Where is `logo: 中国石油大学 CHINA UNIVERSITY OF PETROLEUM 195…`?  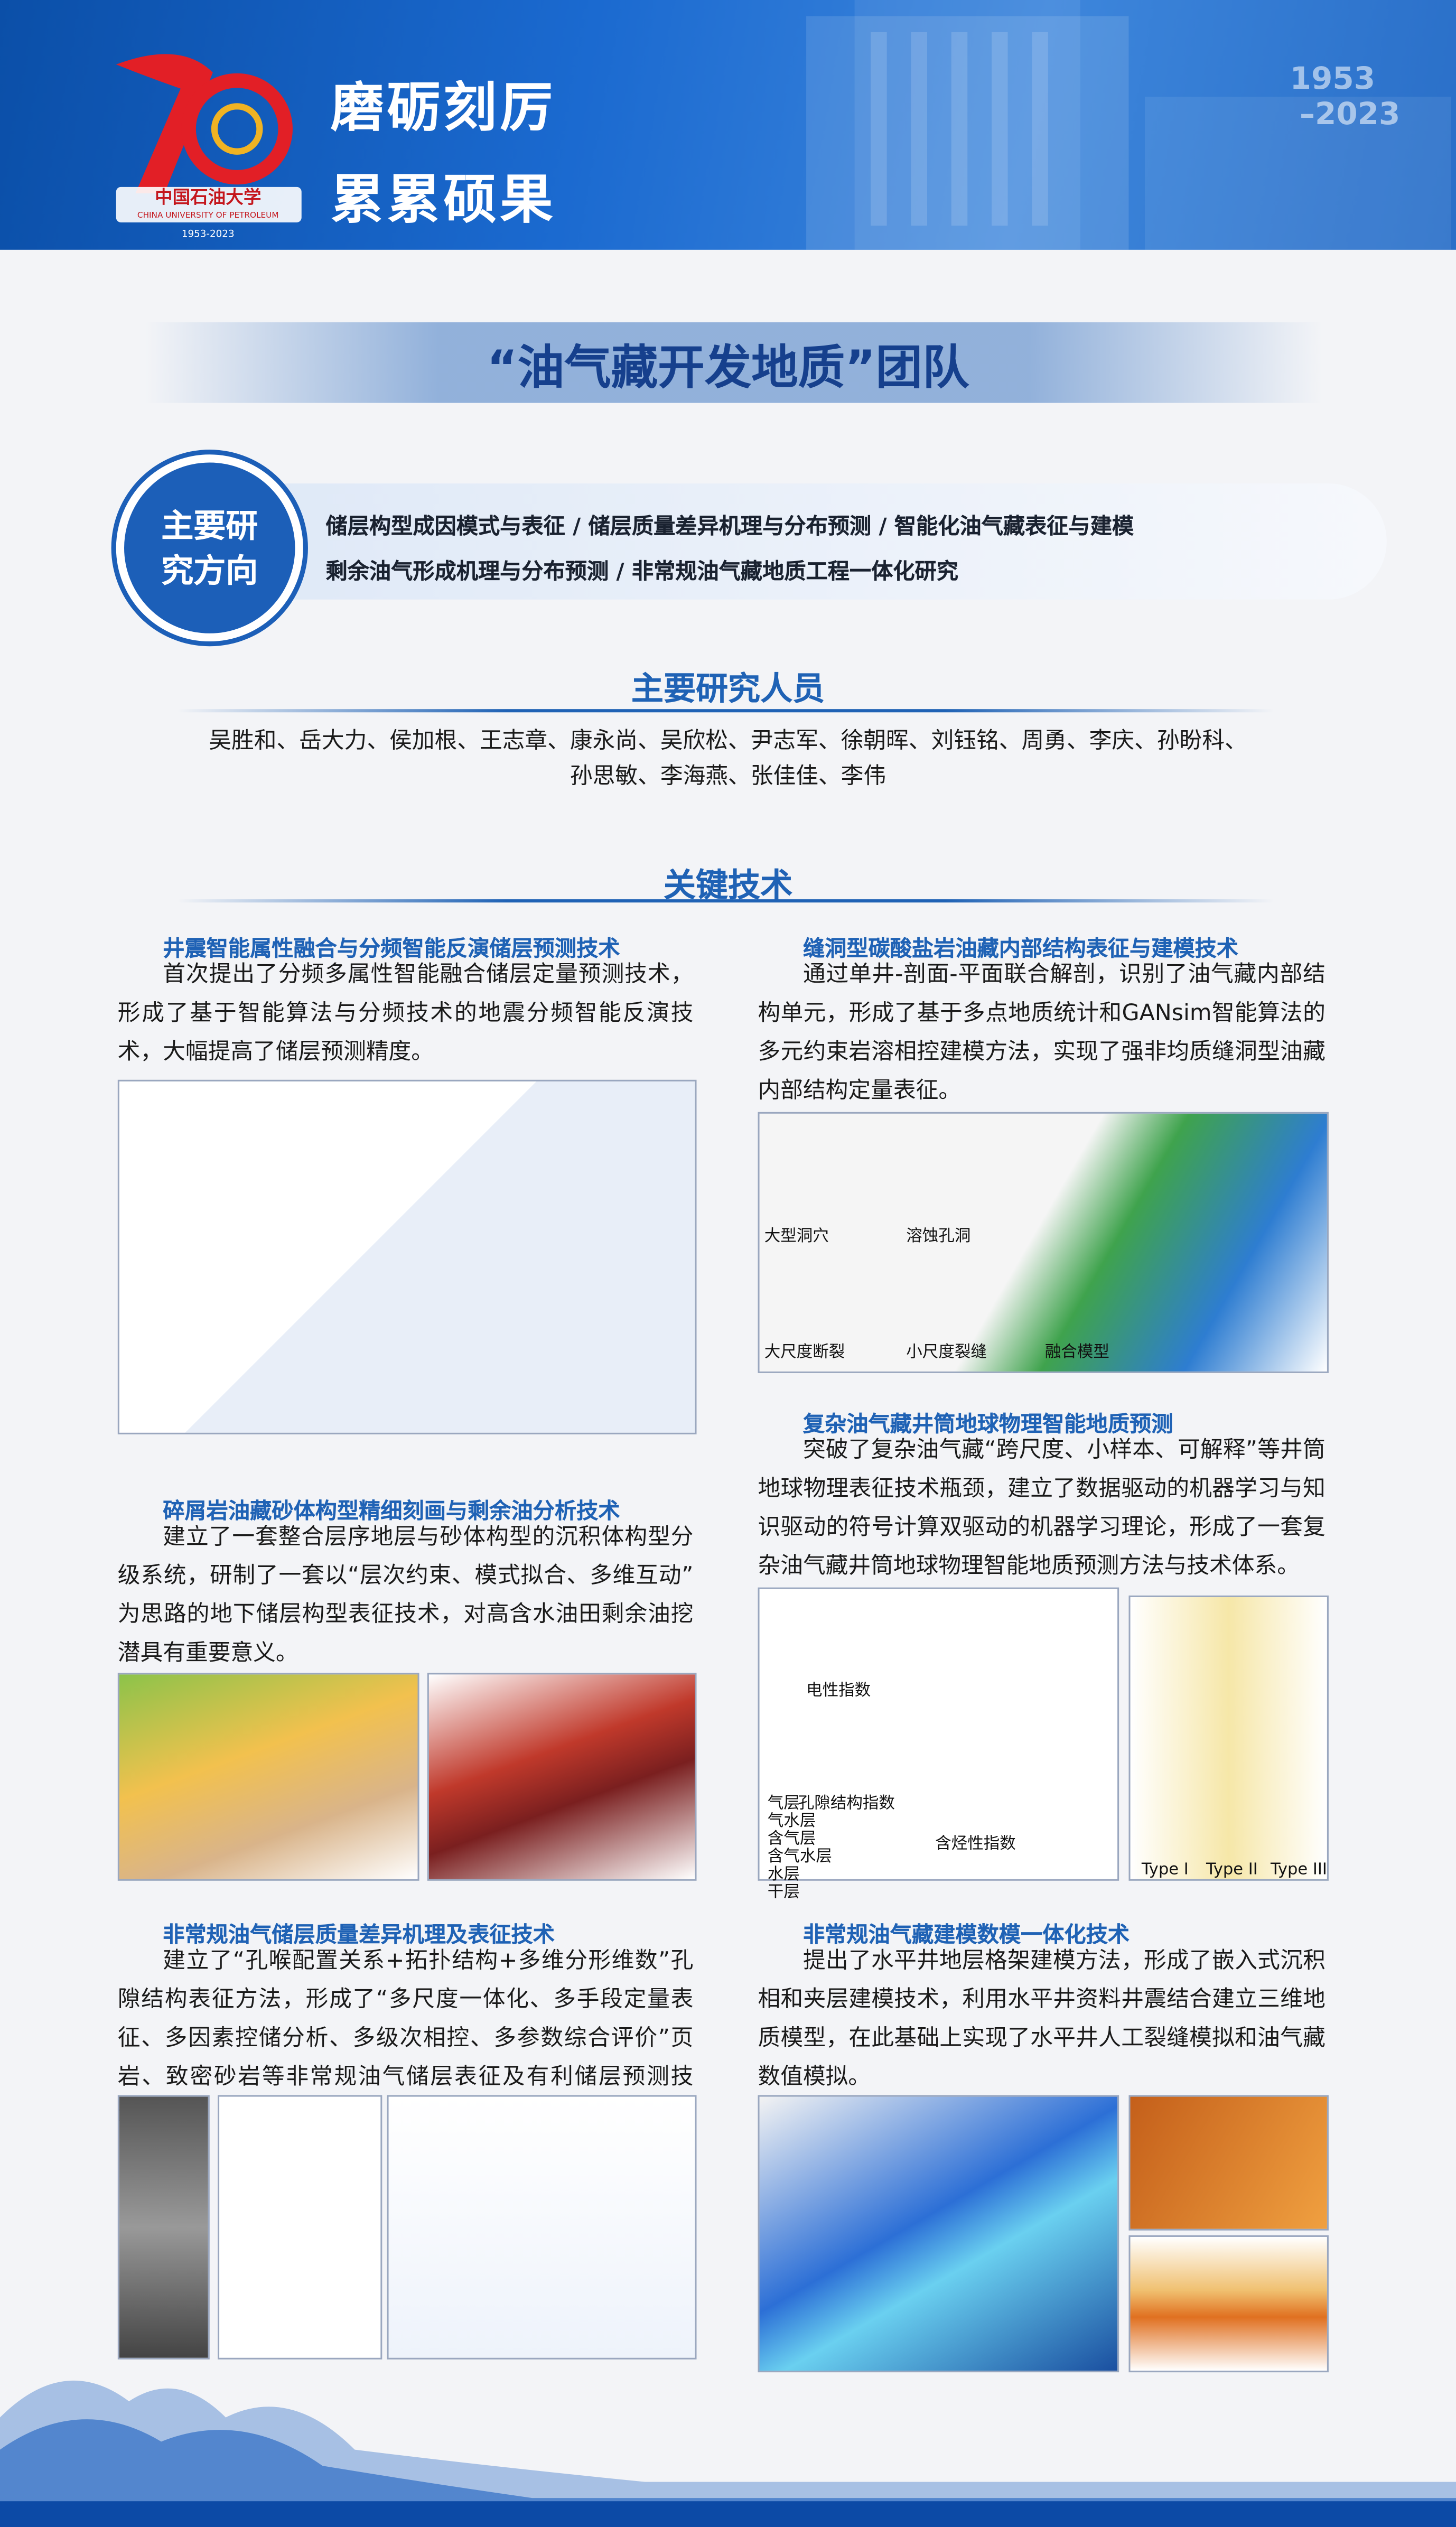
logo: 中国石油大学 CHINA UNIVERSITY OF PETROLEUM 195… is located at coordinates (209, 146).